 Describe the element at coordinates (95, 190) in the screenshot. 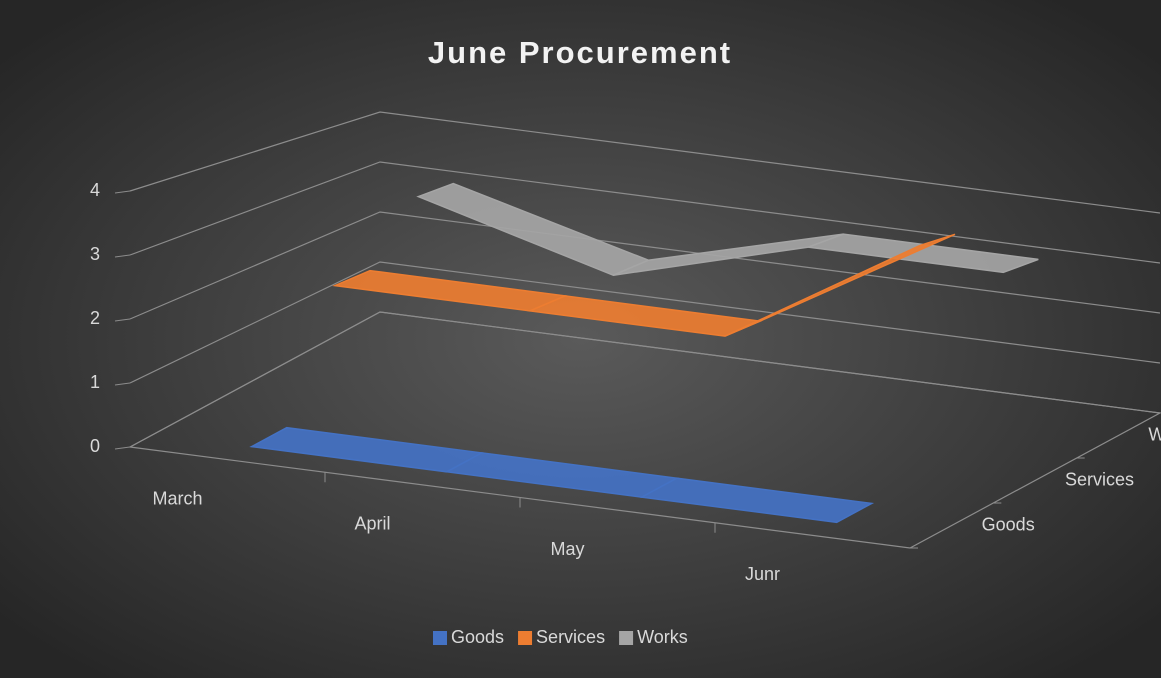

I see `y-tick-label: 4` at that location.